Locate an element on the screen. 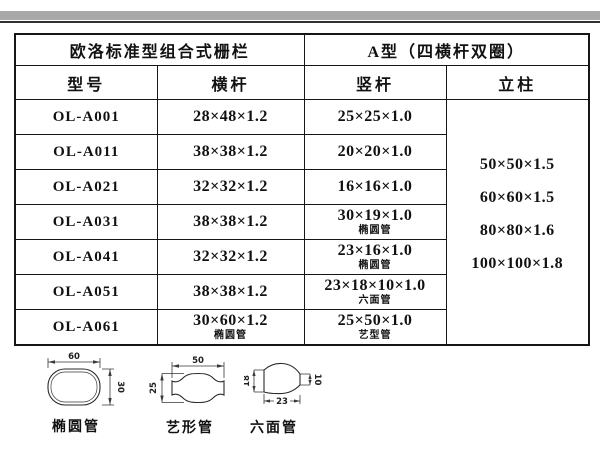  art-height-dim: 25 is located at coordinates (154, 388).